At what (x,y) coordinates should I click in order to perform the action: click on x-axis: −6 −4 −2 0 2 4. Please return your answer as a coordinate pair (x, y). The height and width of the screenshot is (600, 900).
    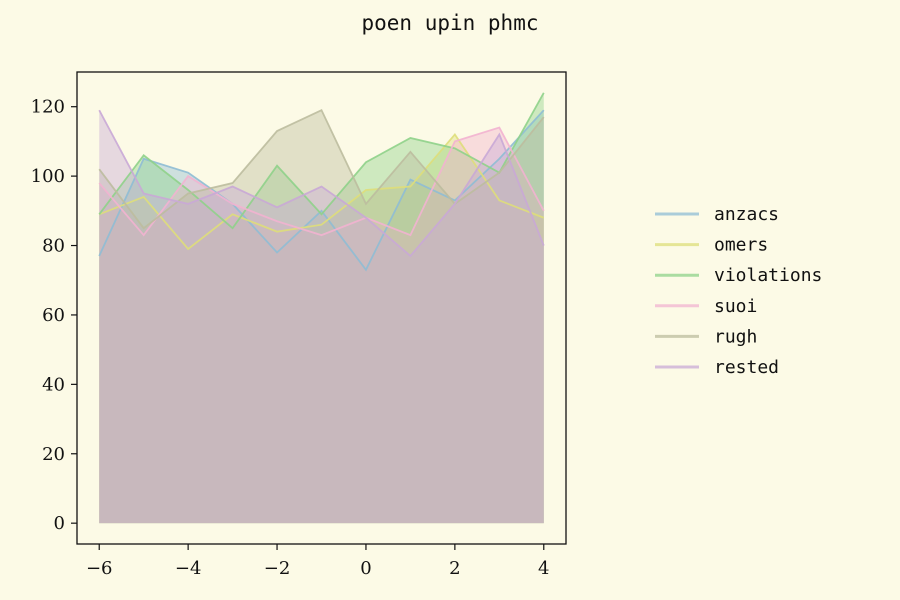
    Looking at the image, I should click on (317, 561).